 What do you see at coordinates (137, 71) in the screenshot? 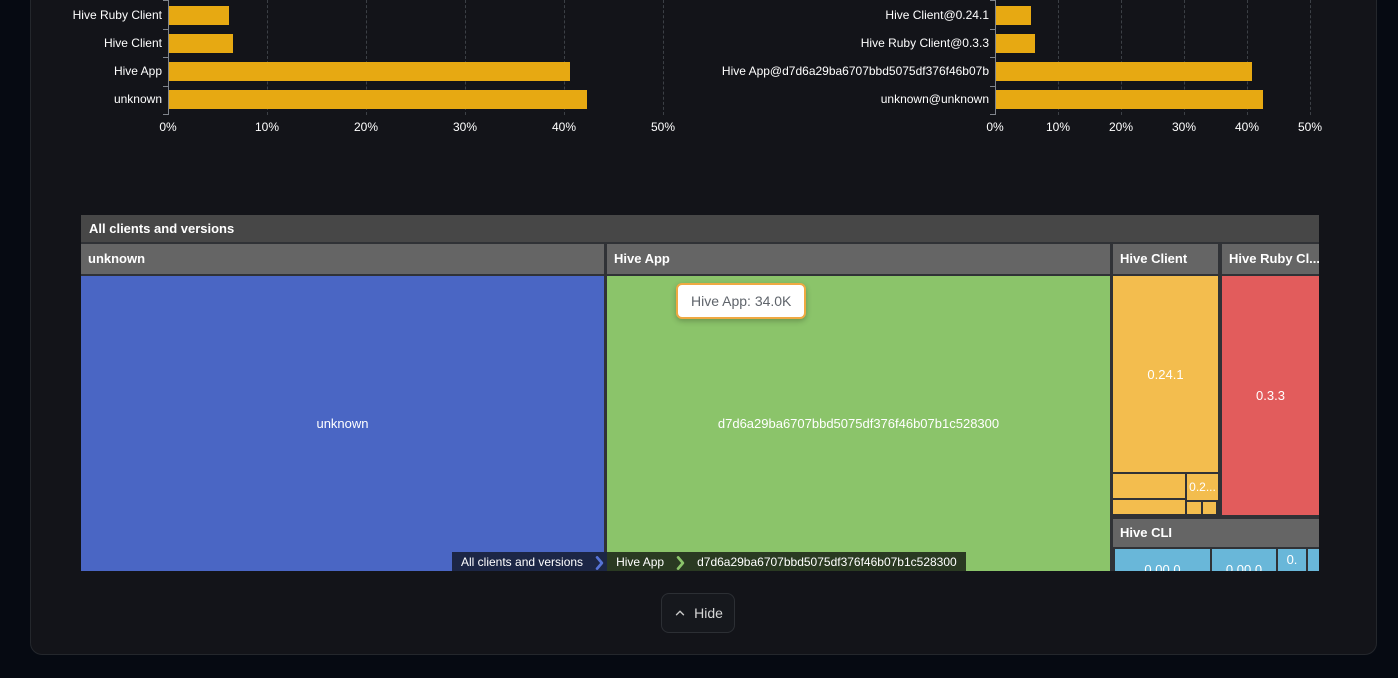
I see `category-label: Hive App` at bounding box center [137, 71].